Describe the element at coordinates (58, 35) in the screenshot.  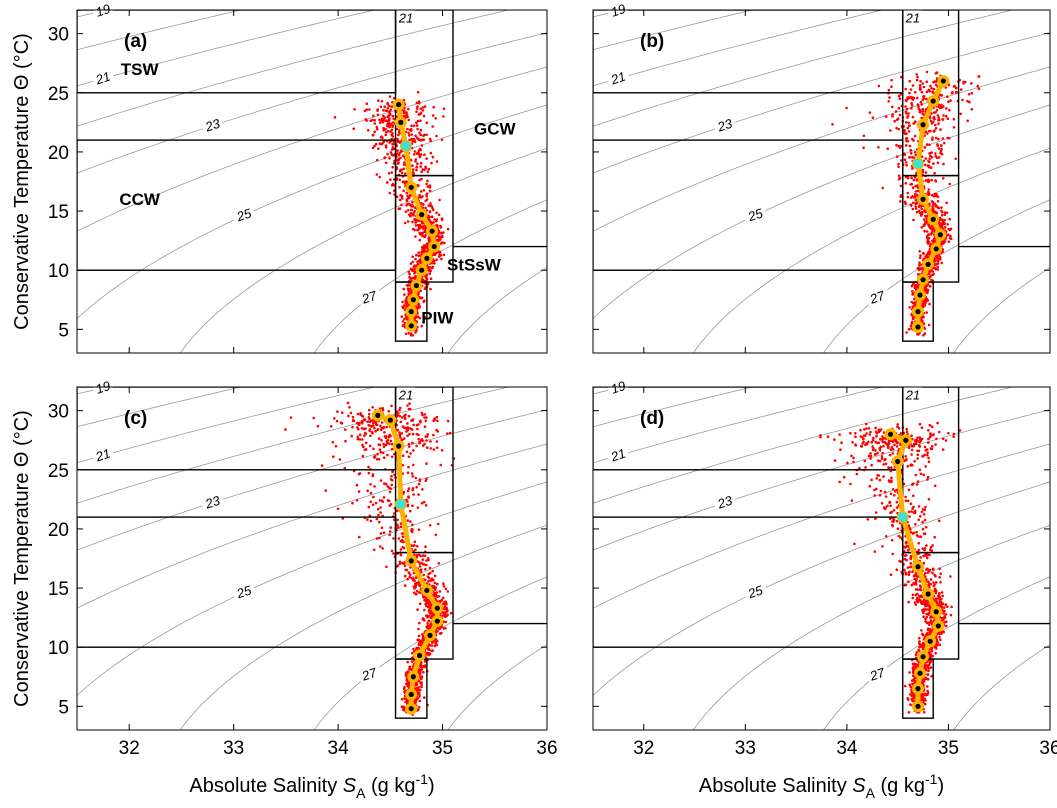
I see `y-tick-label: 30` at that location.